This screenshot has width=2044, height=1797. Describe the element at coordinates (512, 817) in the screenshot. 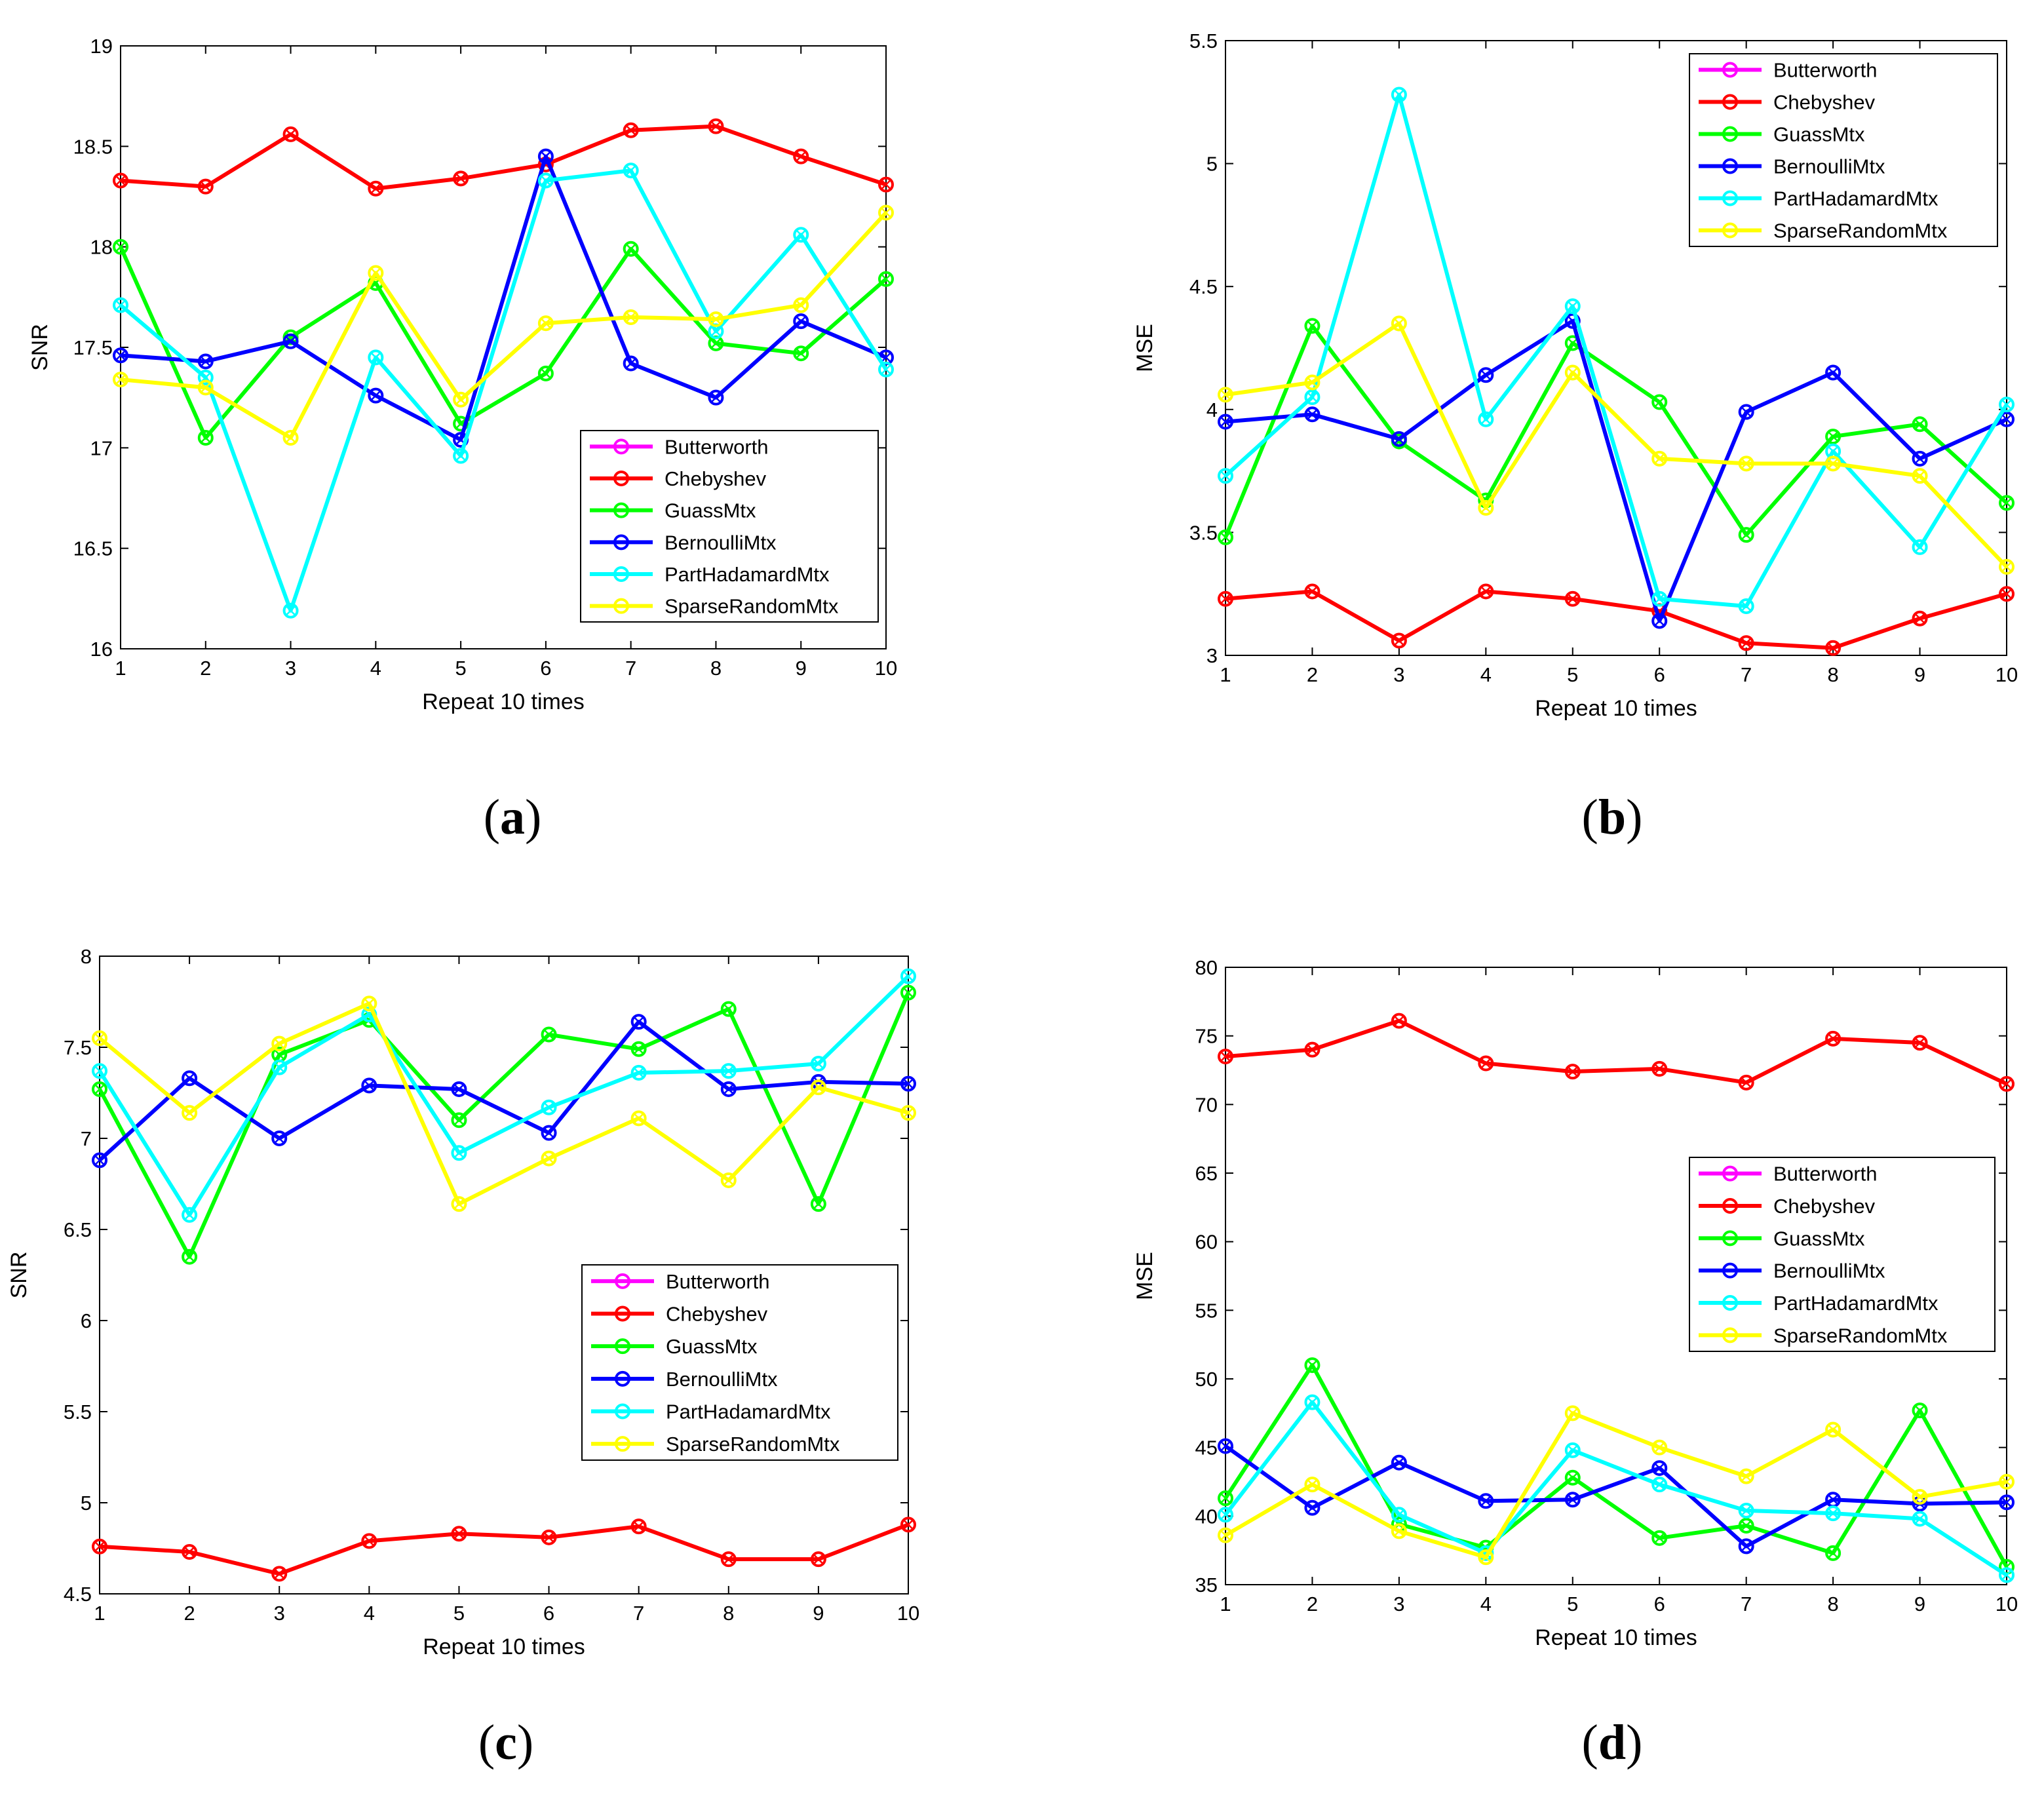

I see `panel-caption-letter: a` at that location.